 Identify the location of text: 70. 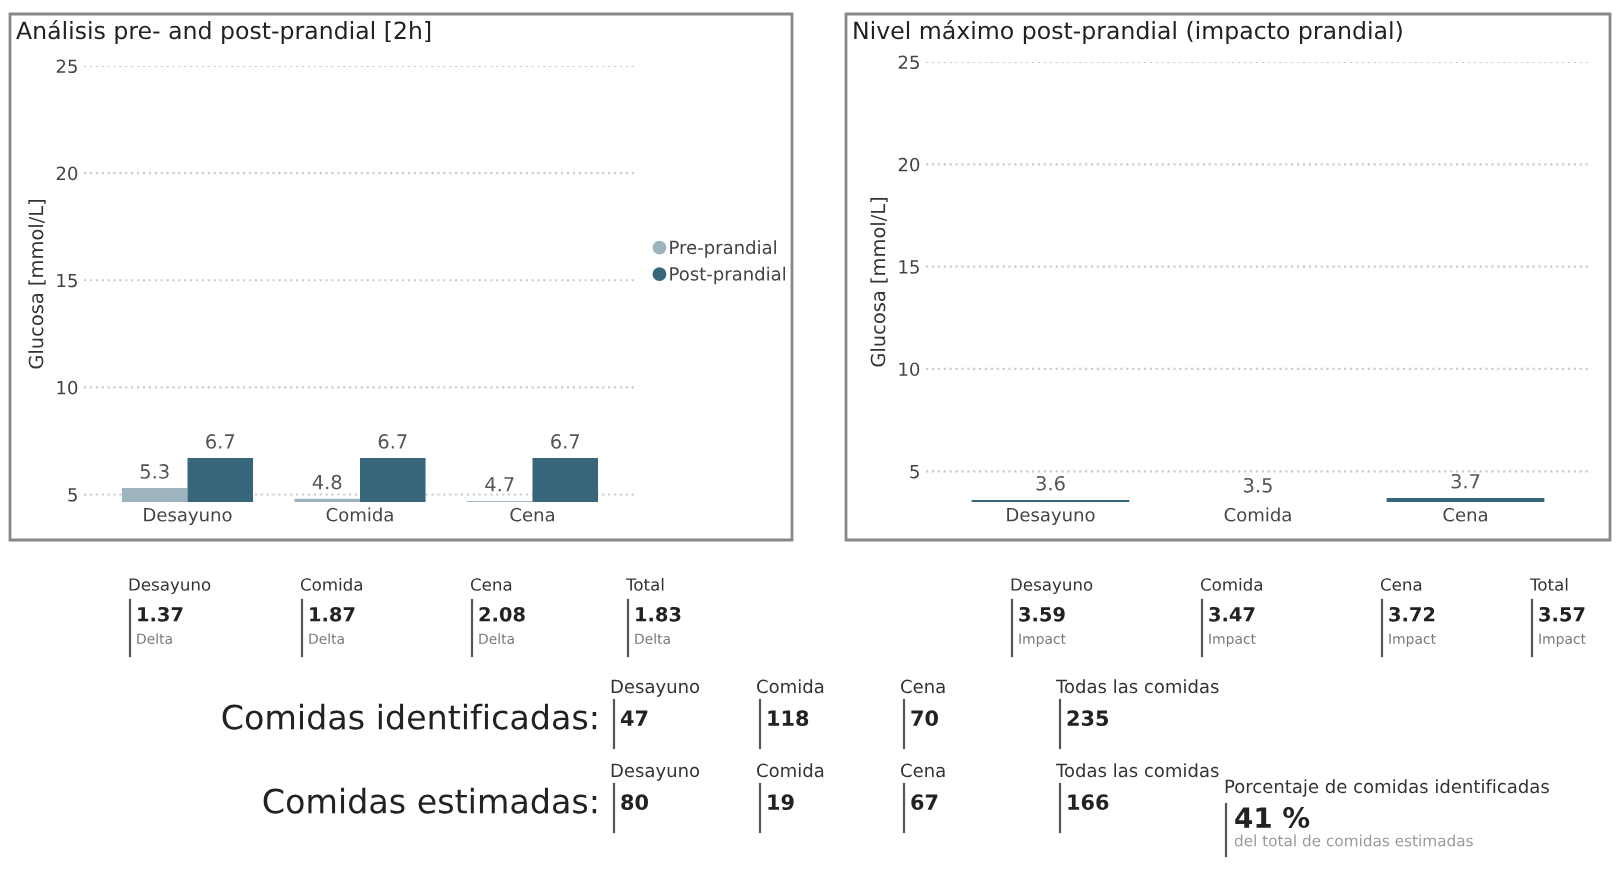
(924, 718).